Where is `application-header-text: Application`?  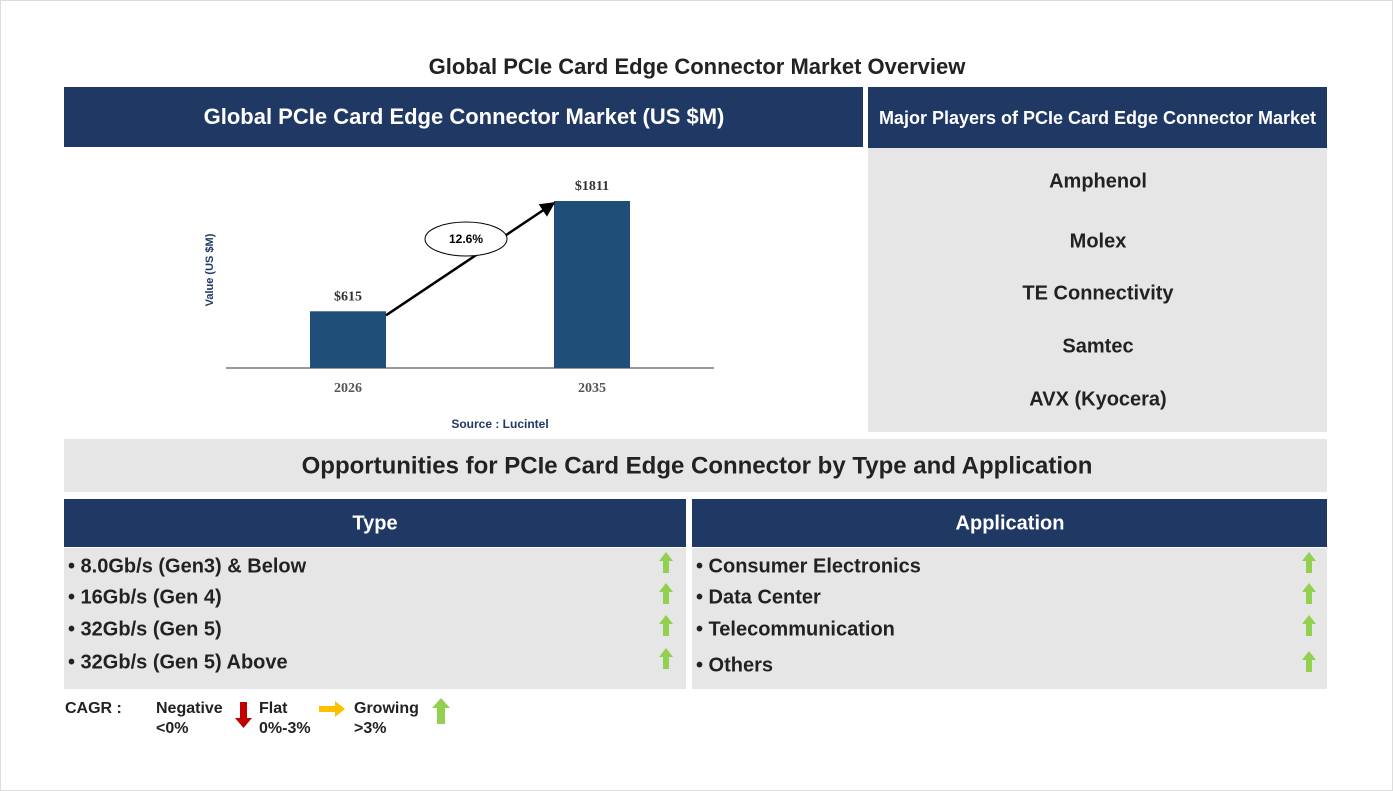 application-header-text: Application is located at coordinates (1010, 523).